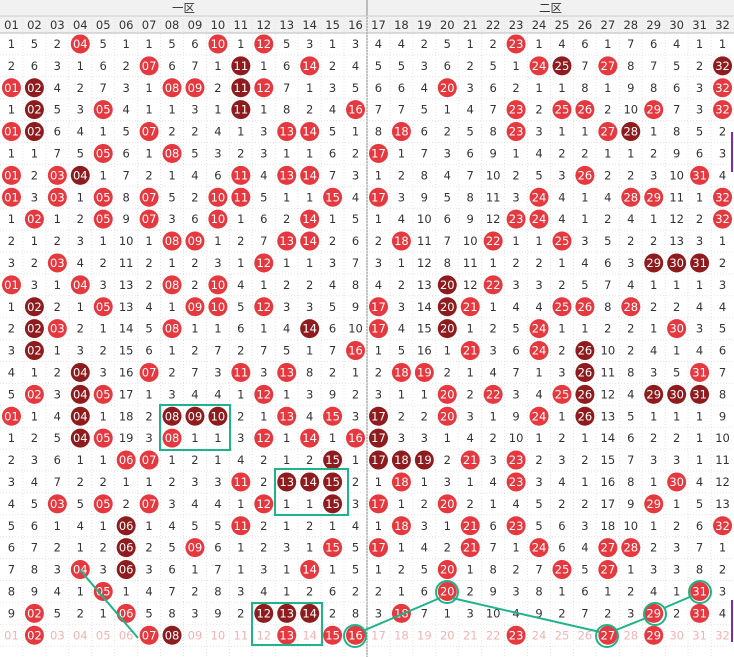 The width and height of the screenshot is (734, 657). I want to click on ball-number: 07, so click(149, 635).